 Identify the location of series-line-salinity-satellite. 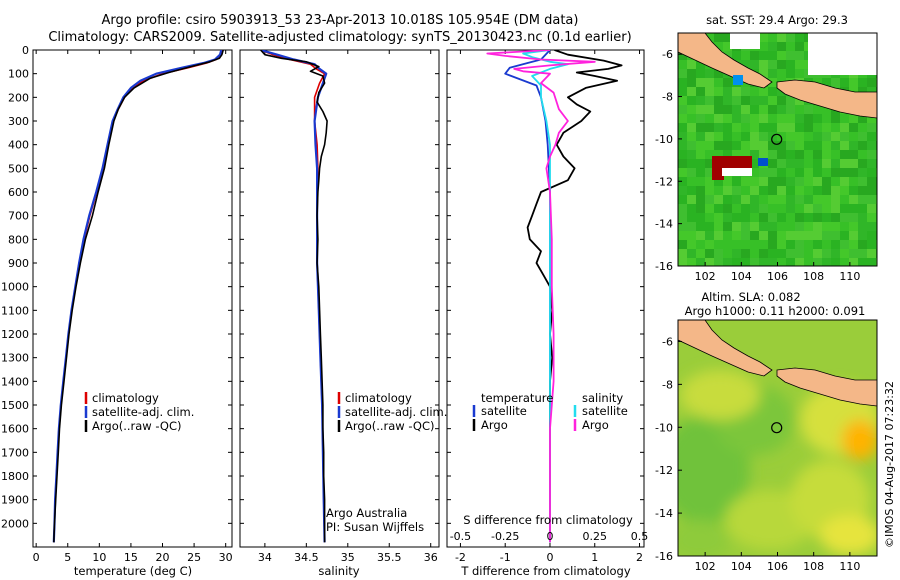
(545, 296).